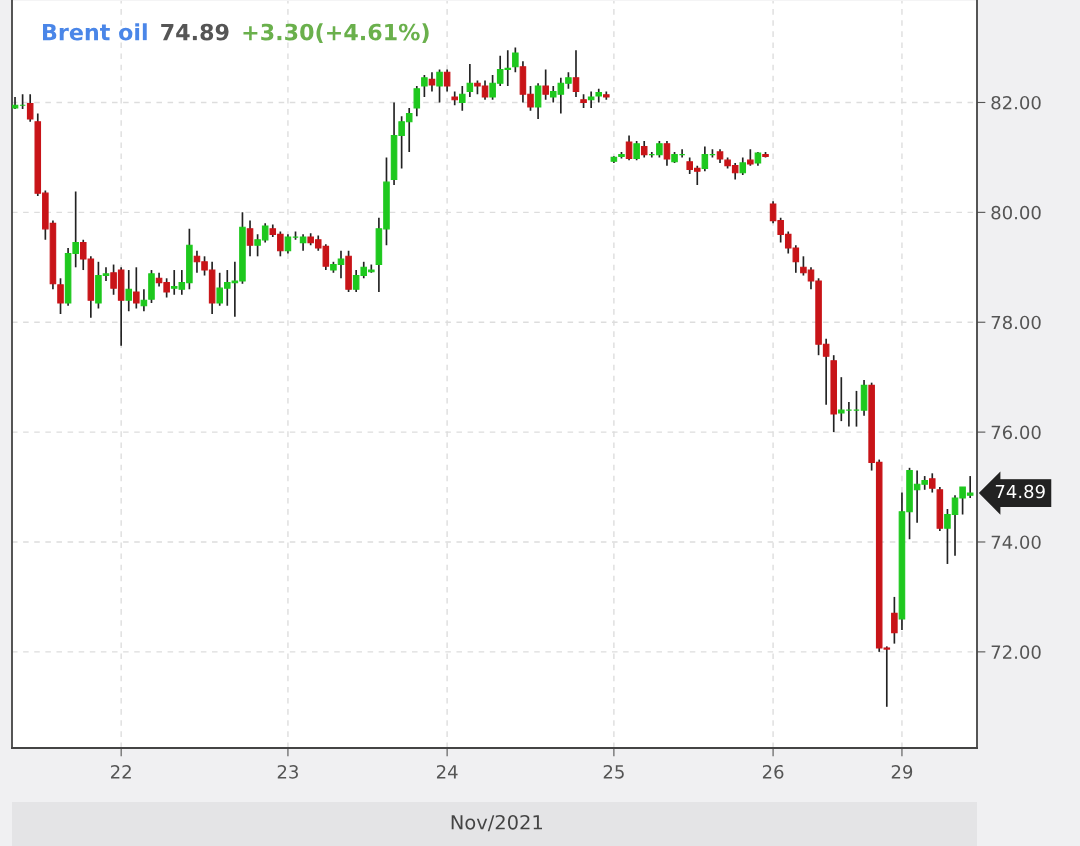  I want to click on y-tick-label: 78.00, so click(1016, 322).